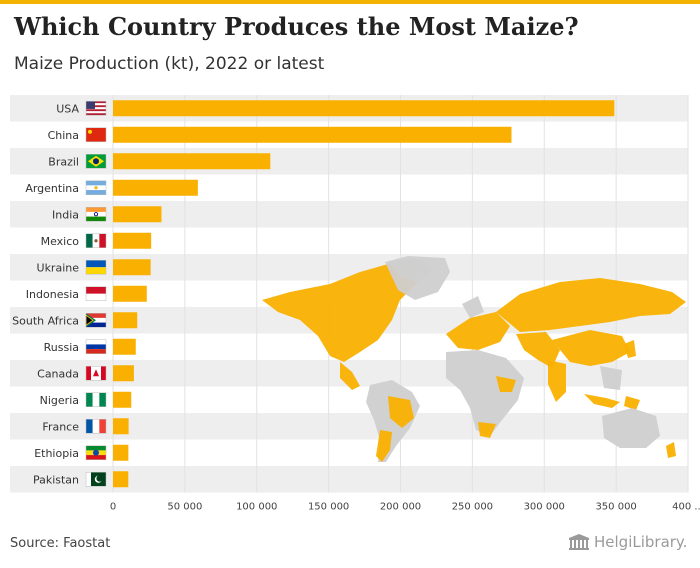 The width and height of the screenshot is (700, 568). Describe the element at coordinates (96, 134) in the screenshot. I see `flag-china-icon` at that location.